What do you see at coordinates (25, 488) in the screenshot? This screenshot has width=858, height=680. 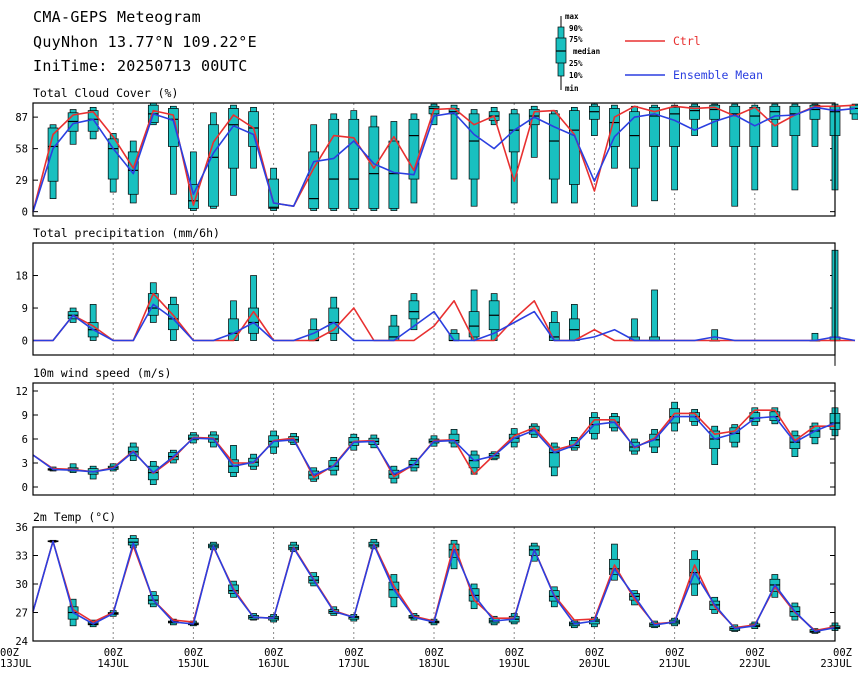 I see `y-tick-label: 0` at bounding box center [25, 488].